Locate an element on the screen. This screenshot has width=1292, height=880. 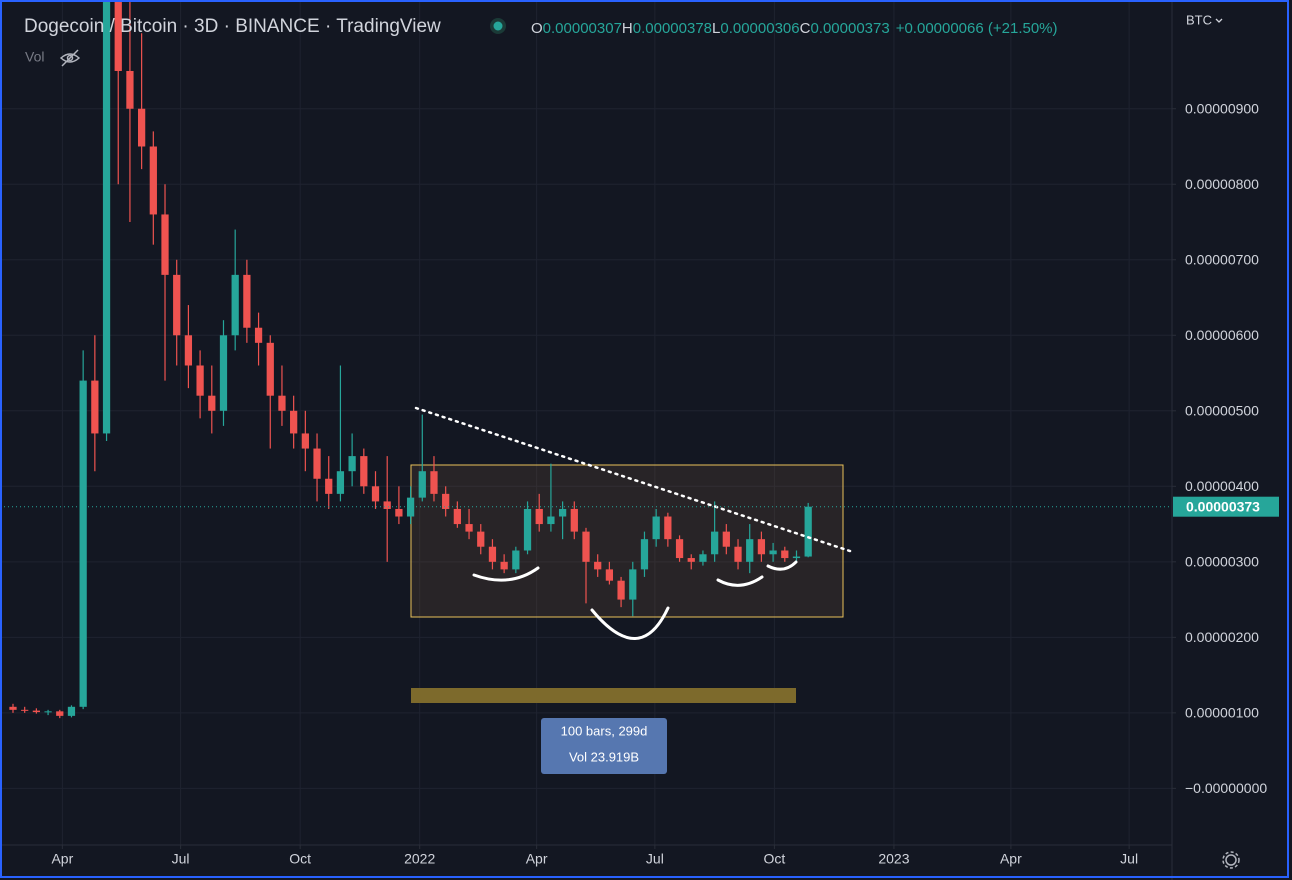
ohlc-key: L is located at coordinates (716, 28).